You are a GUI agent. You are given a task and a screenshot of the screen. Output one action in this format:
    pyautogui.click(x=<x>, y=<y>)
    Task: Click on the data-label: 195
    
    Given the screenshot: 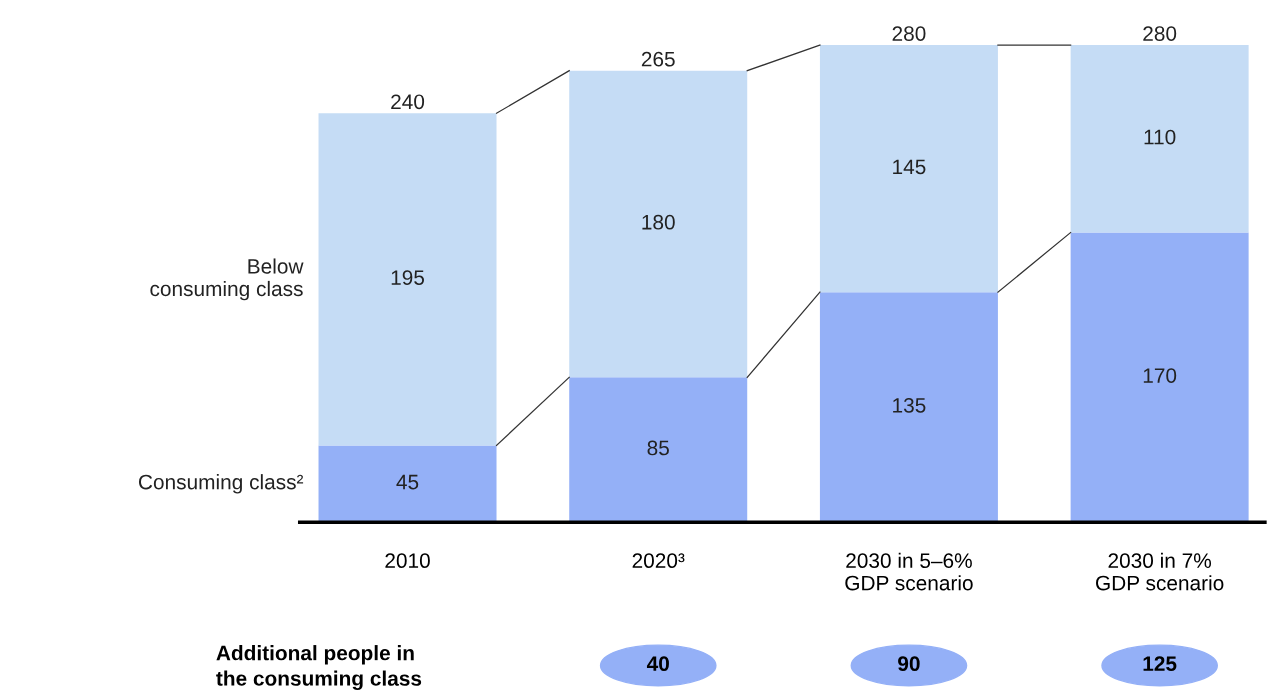 What is the action you would take?
    pyautogui.click(x=408, y=277)
    